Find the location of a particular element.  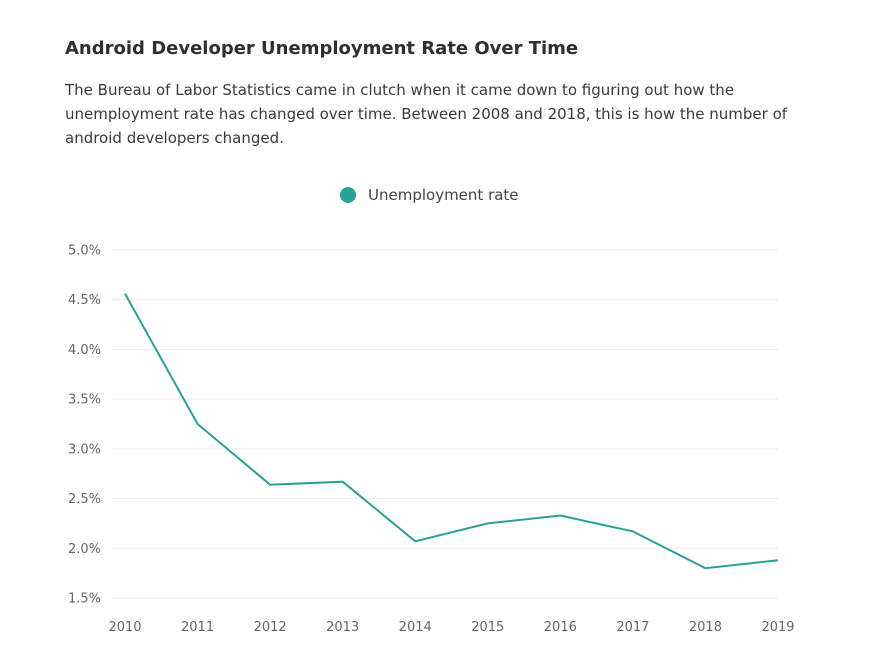

x-tick-label: 2017 is located at coordinates (632, 627).